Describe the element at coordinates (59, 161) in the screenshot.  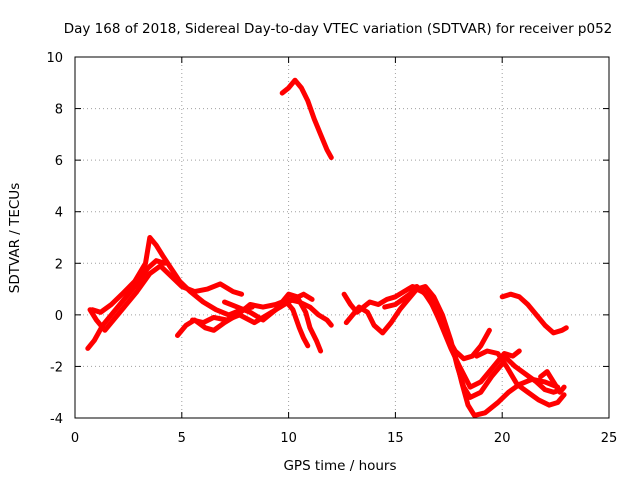
I see `y-tick-label: 6` at that location.